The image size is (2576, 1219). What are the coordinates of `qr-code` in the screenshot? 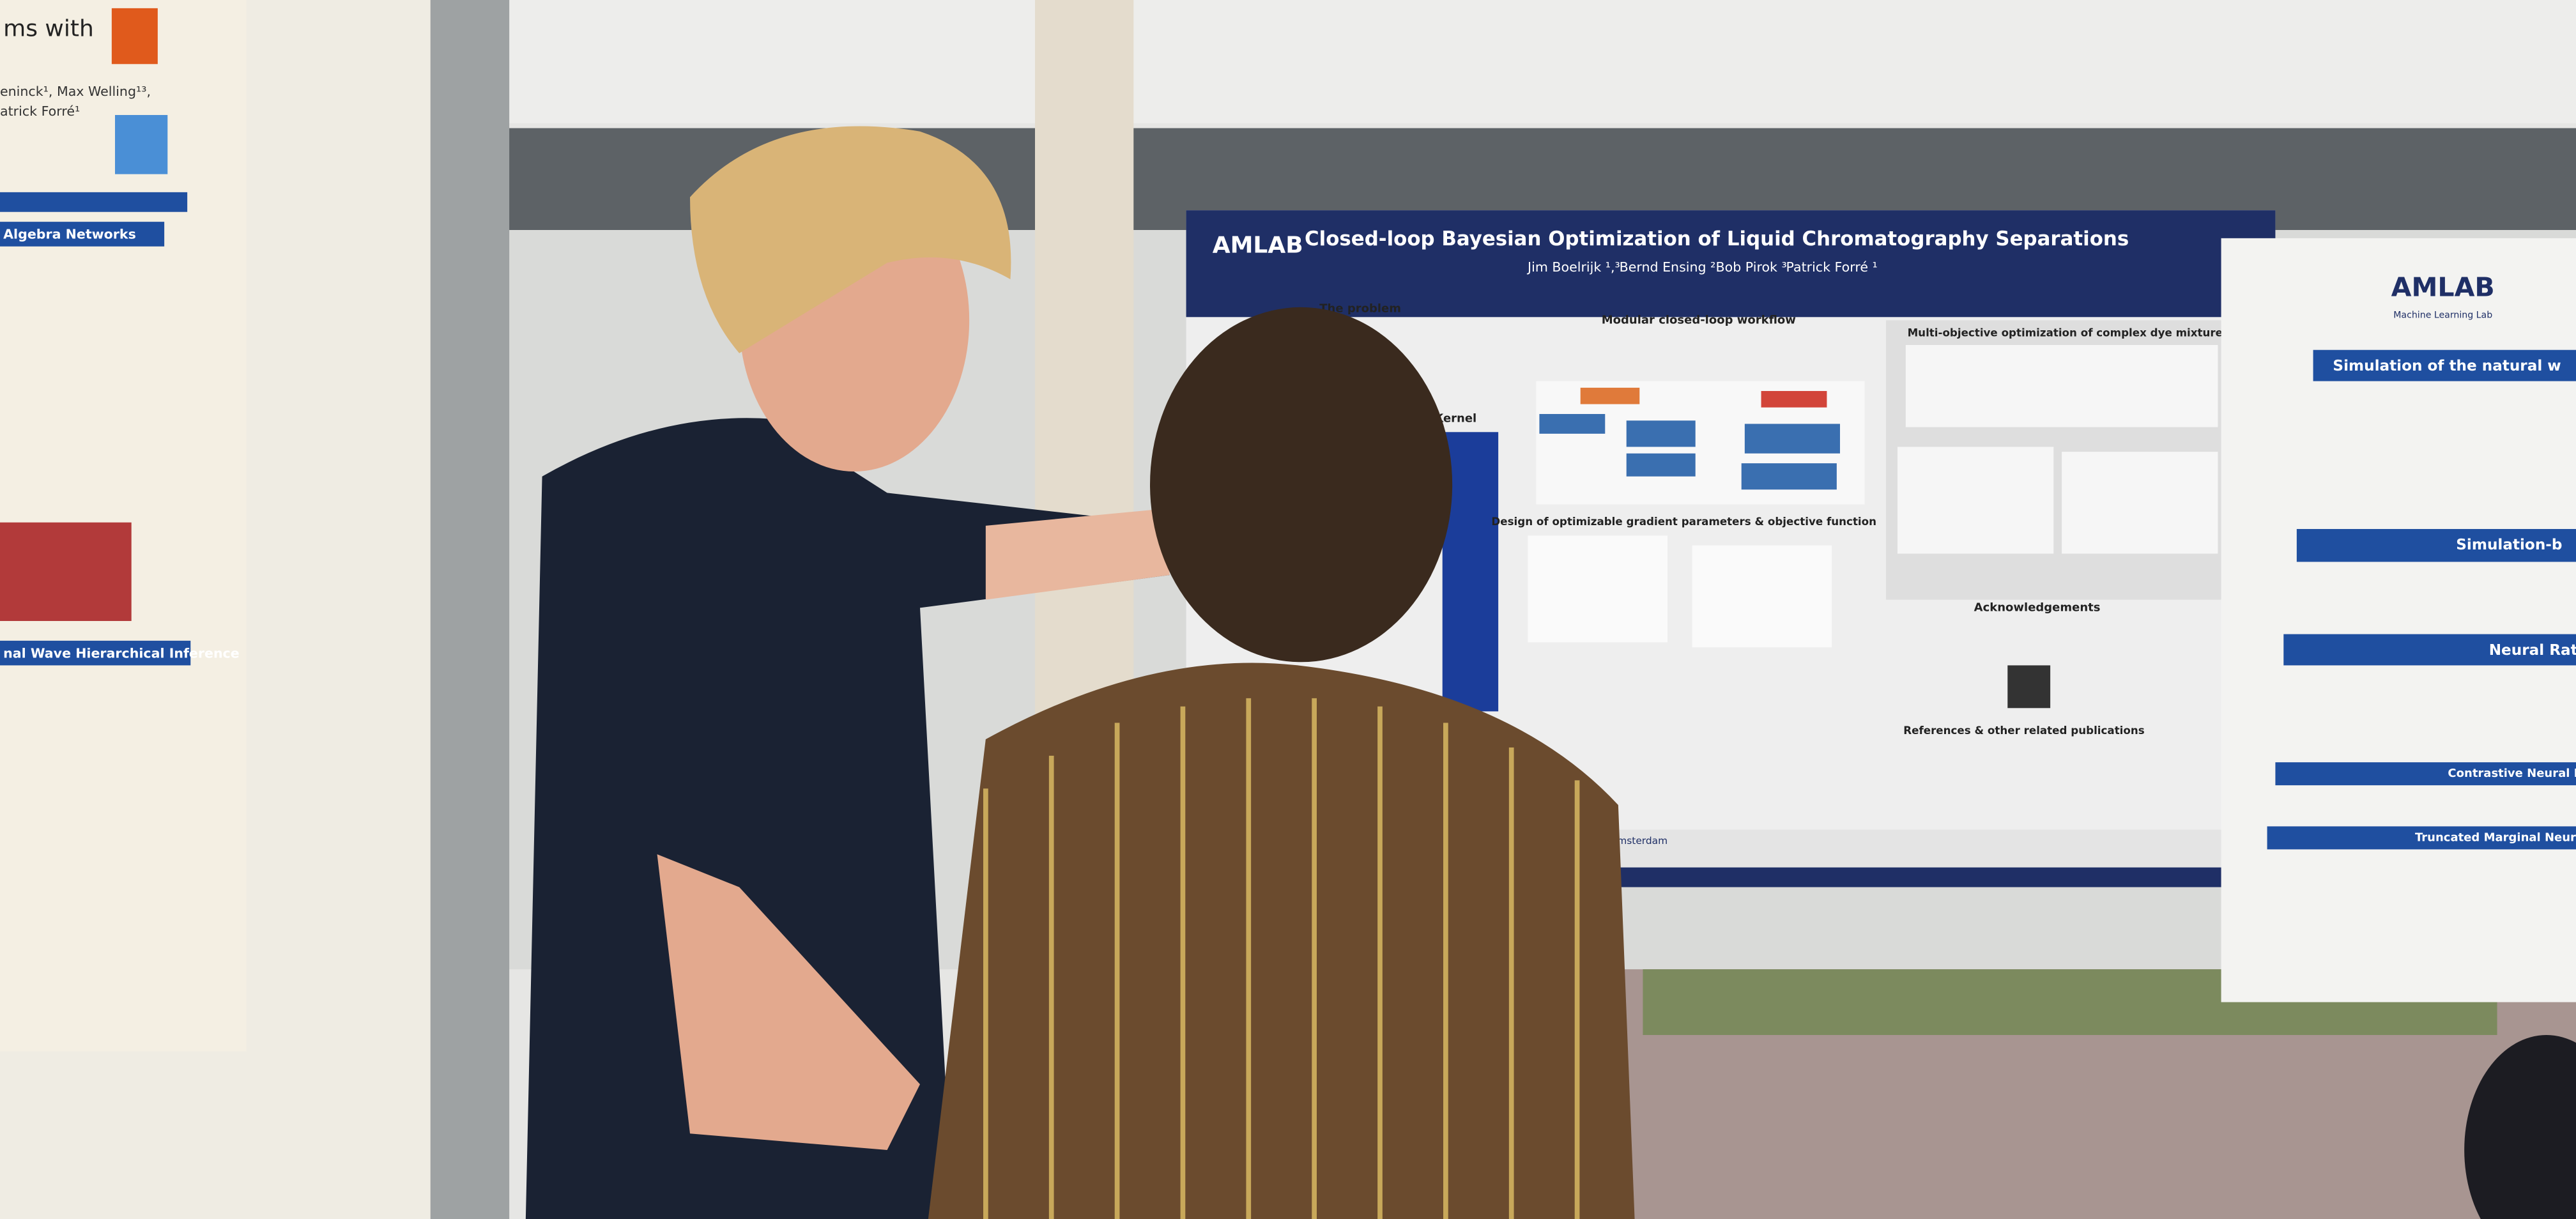 It's located at (2029, 687).